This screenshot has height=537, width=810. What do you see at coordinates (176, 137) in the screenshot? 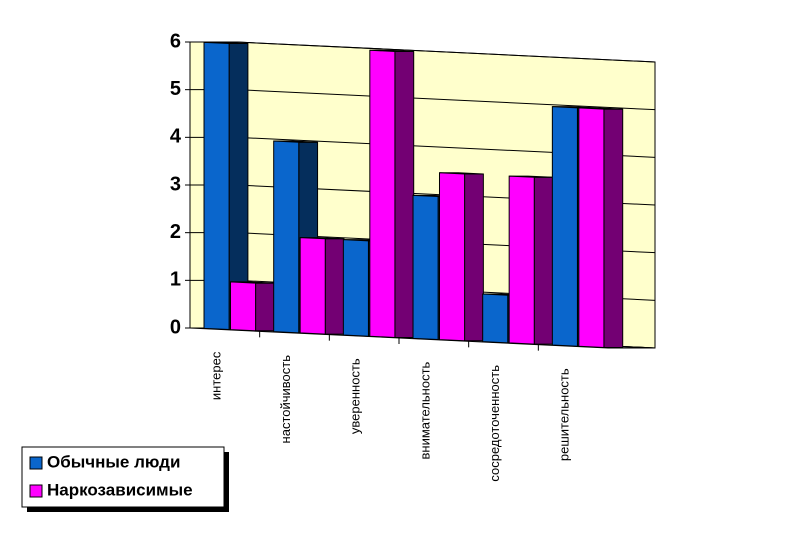
I see `y-tick-label: 4` at bounding box center [176, 137].